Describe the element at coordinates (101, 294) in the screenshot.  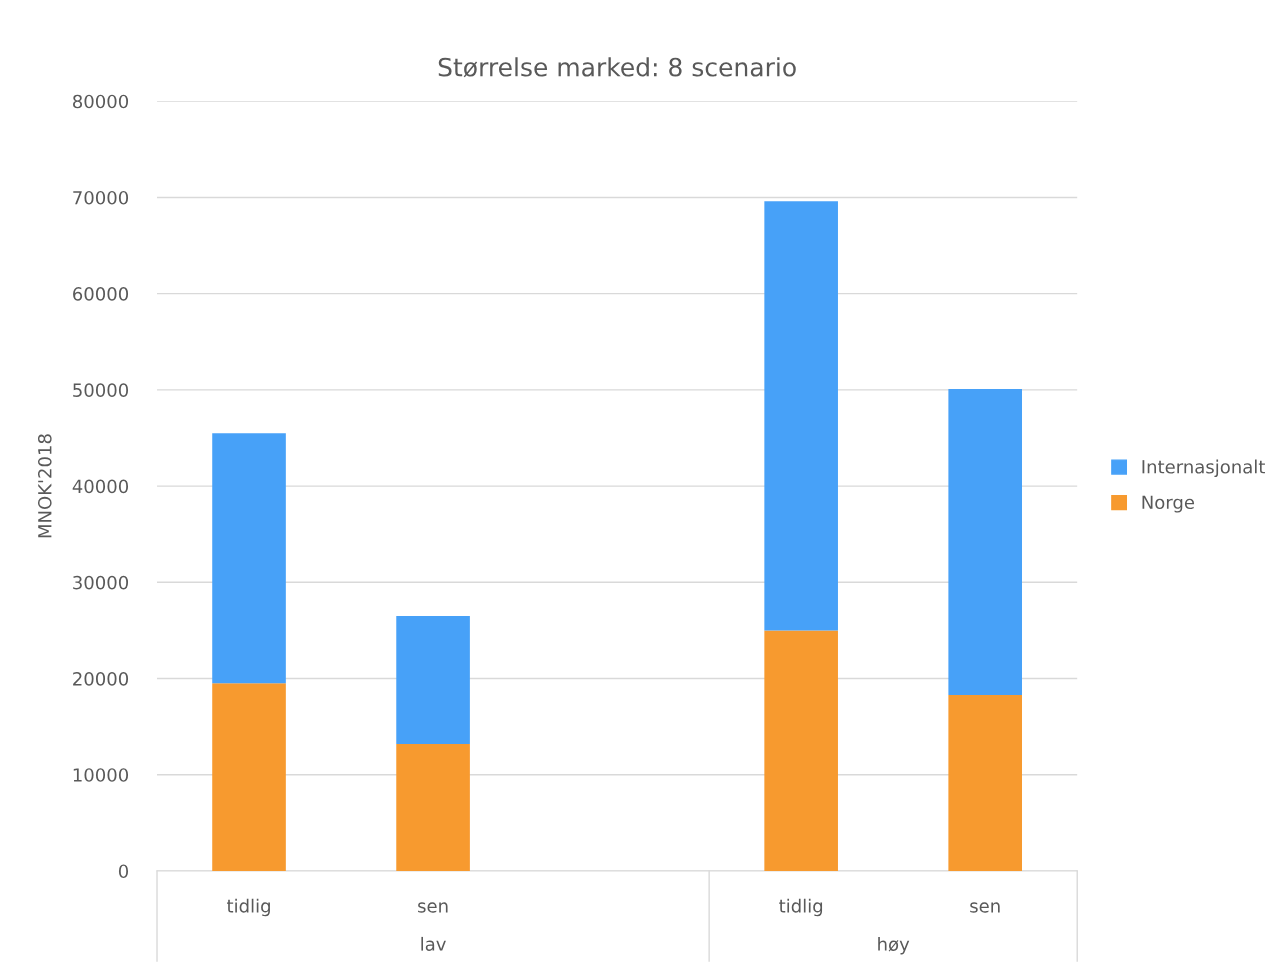
I see `y-tick-label: 60000` at that location.